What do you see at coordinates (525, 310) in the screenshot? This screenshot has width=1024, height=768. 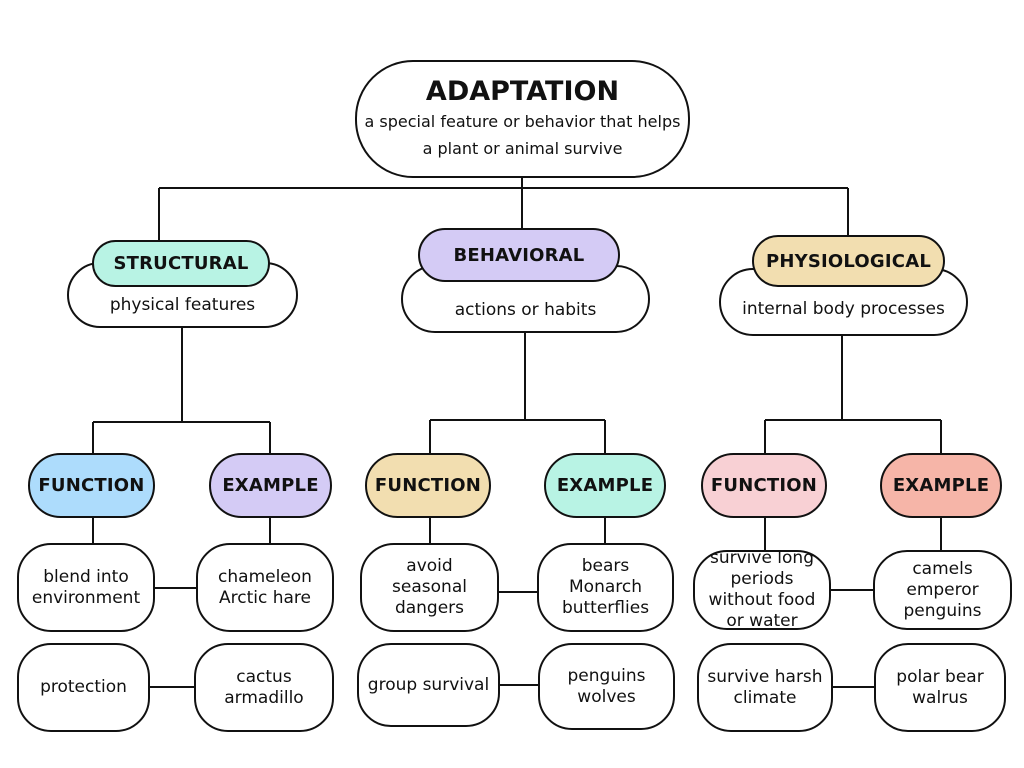 I see `behavioral-description-node-text: actions or habits` at bounding box center [525, 310].